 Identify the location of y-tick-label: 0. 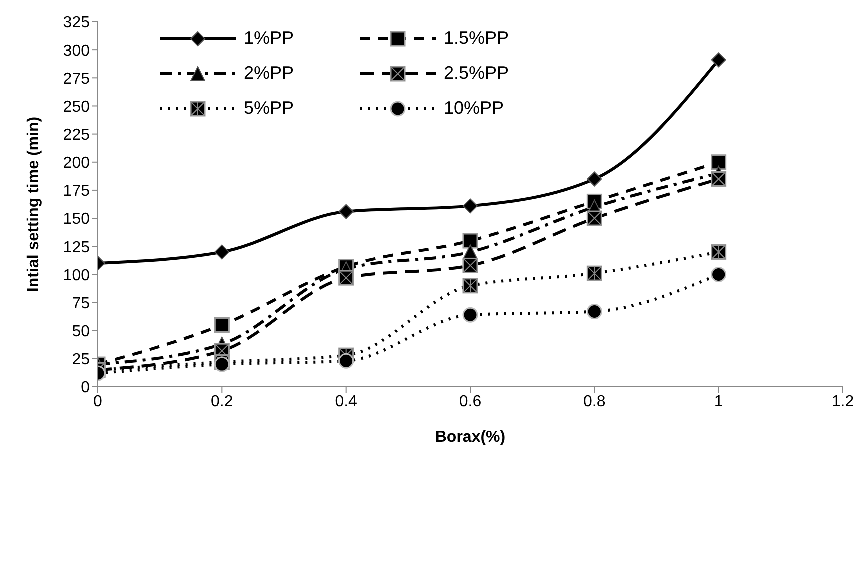
(85, 388).